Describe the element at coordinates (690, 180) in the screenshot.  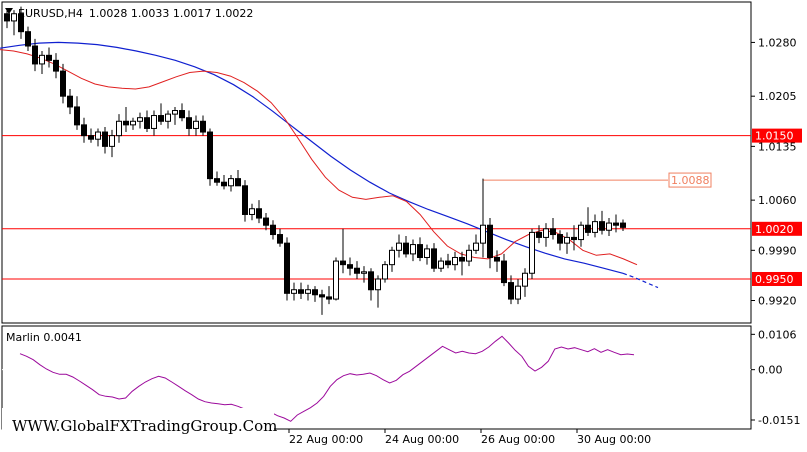
I see `target-label: 1.0088` at that location.